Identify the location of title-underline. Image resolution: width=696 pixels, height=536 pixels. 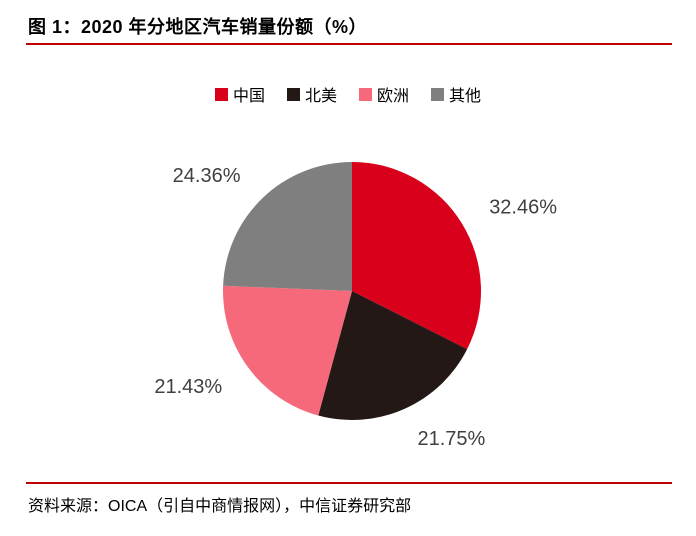
(349, 44).